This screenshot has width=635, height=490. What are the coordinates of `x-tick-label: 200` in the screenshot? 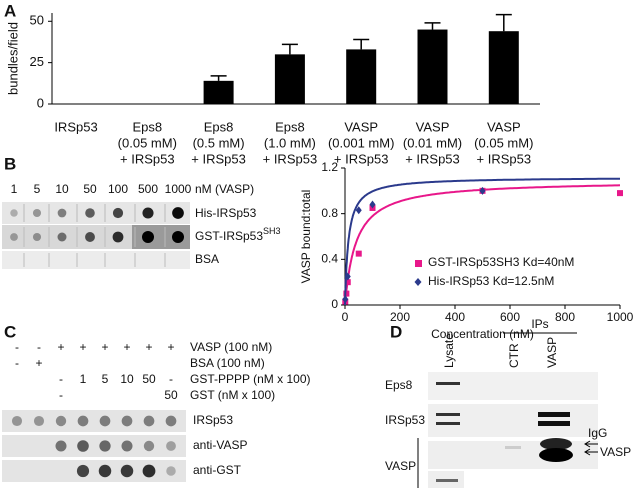 It's located at (400, 317).